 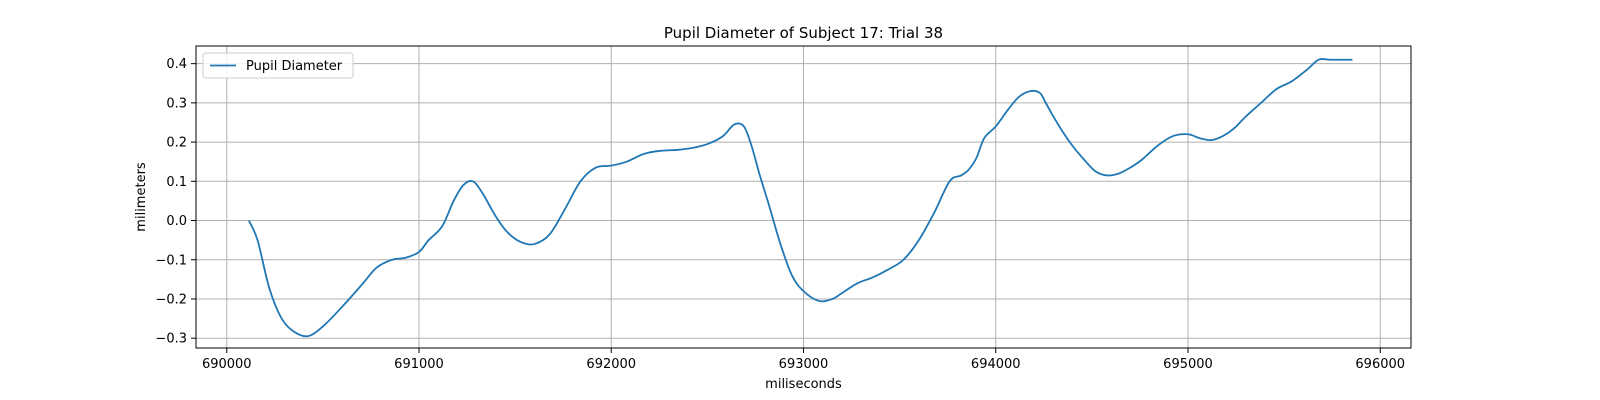 What do you see at coordinates (171, 260) in the screenshot?
I see `y-tick-label: −0.1` at bounding box center [171, 260].